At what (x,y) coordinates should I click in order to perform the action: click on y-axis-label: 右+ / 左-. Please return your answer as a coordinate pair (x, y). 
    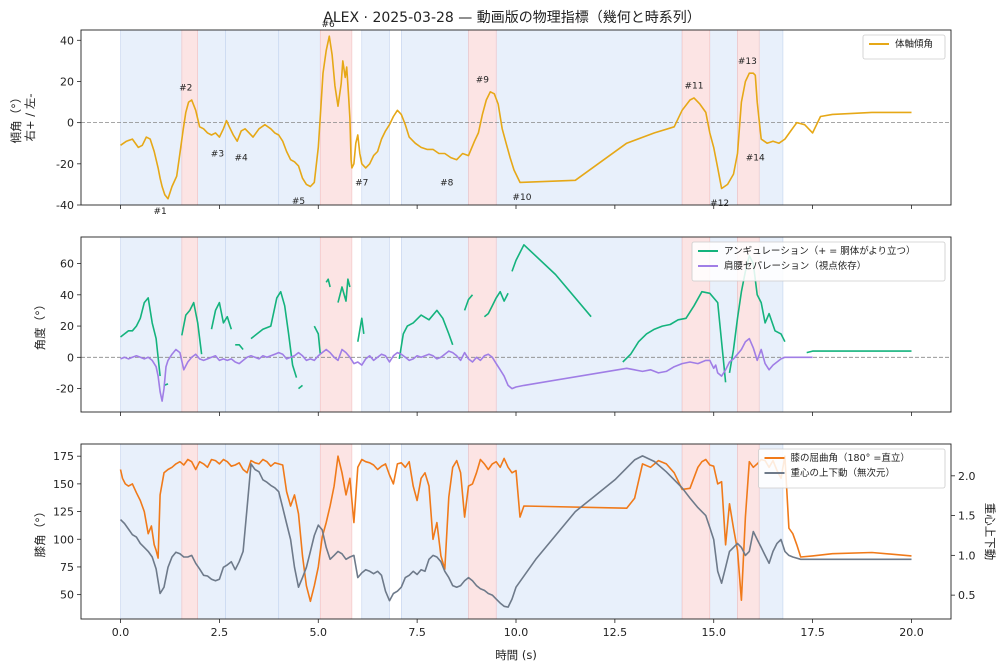
    Looking at the image, I should click on (30, 118).